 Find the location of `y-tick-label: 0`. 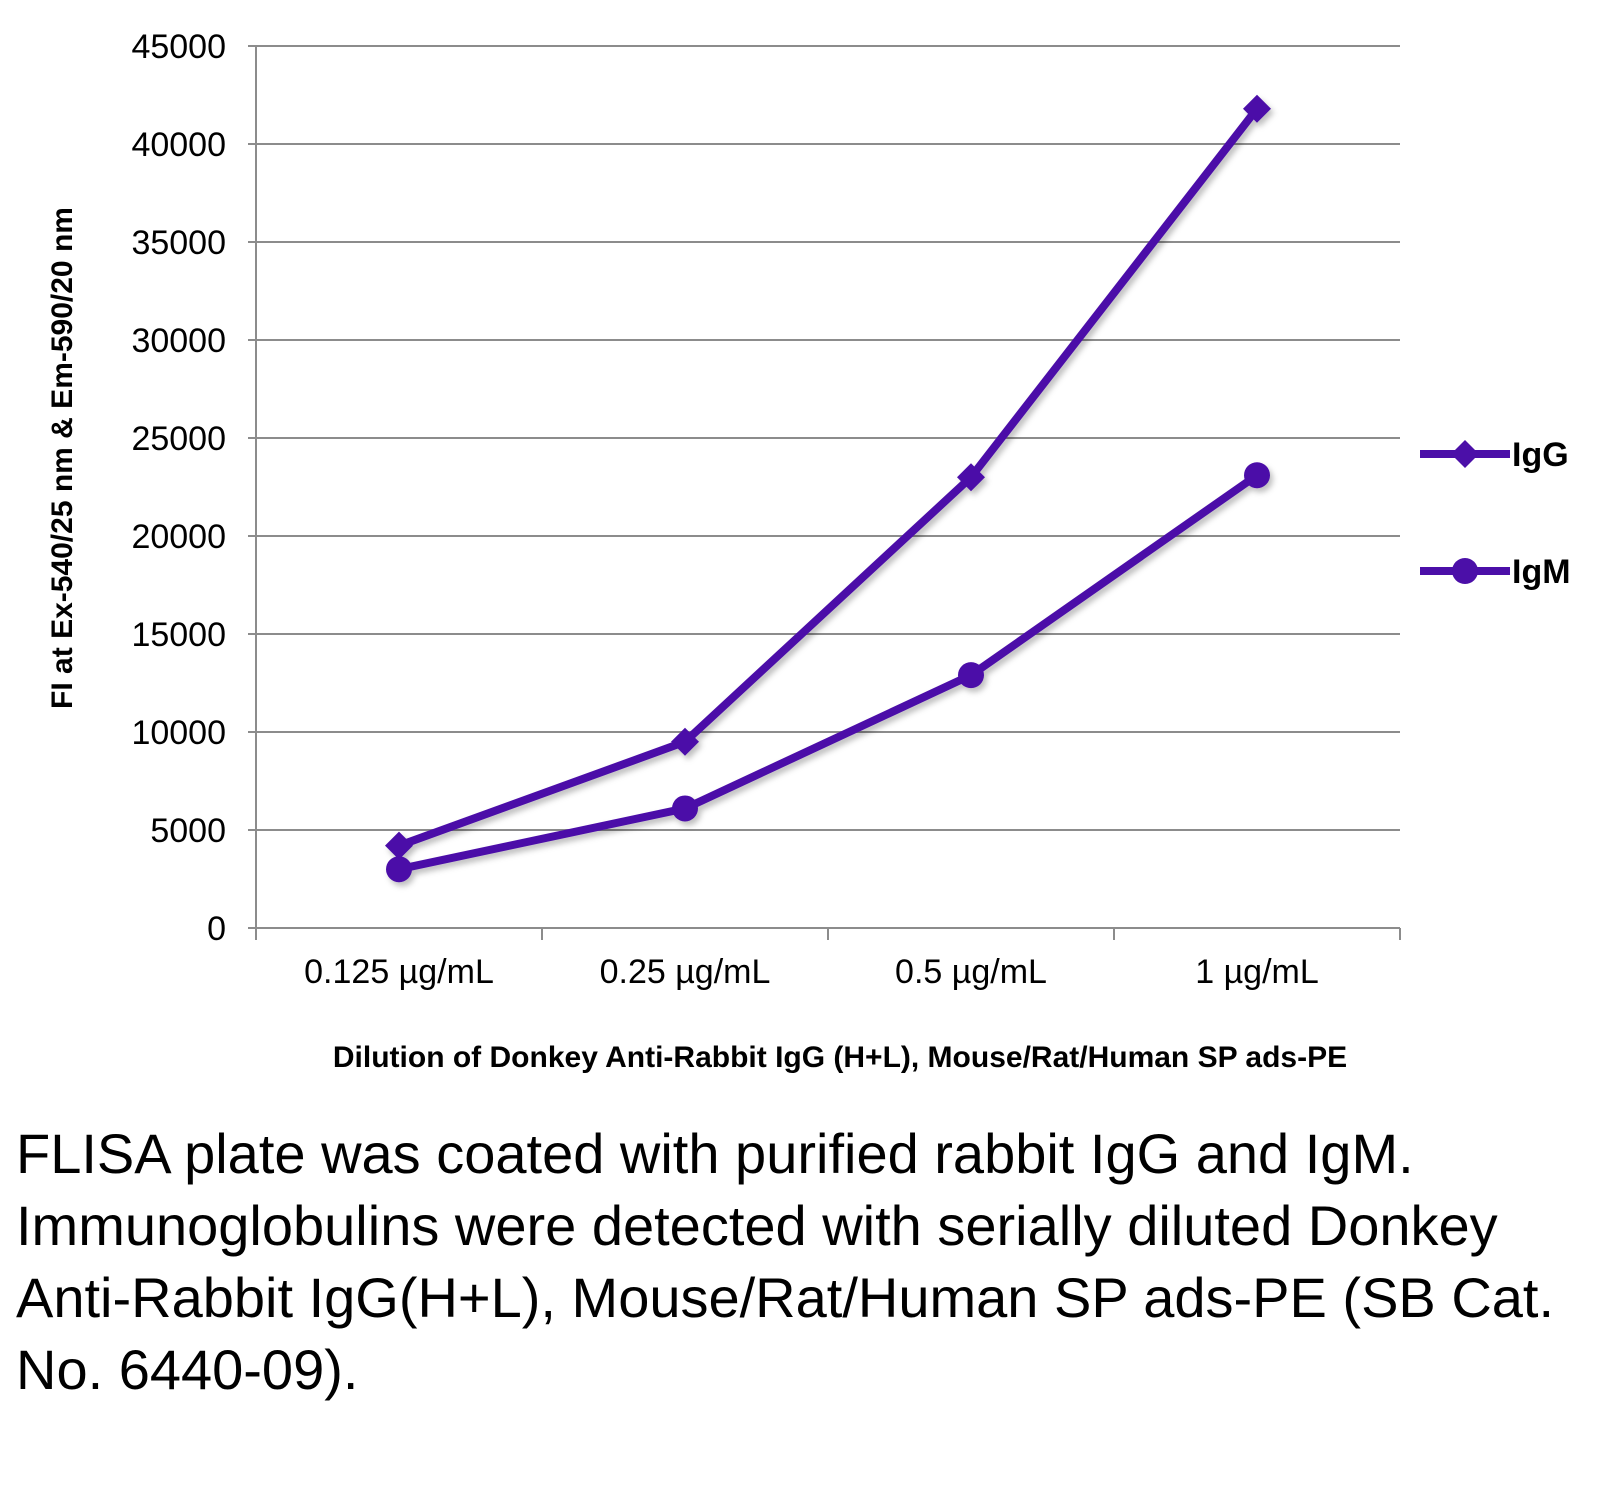

y-tick-label: 0 is located at coordinates (216, 929).